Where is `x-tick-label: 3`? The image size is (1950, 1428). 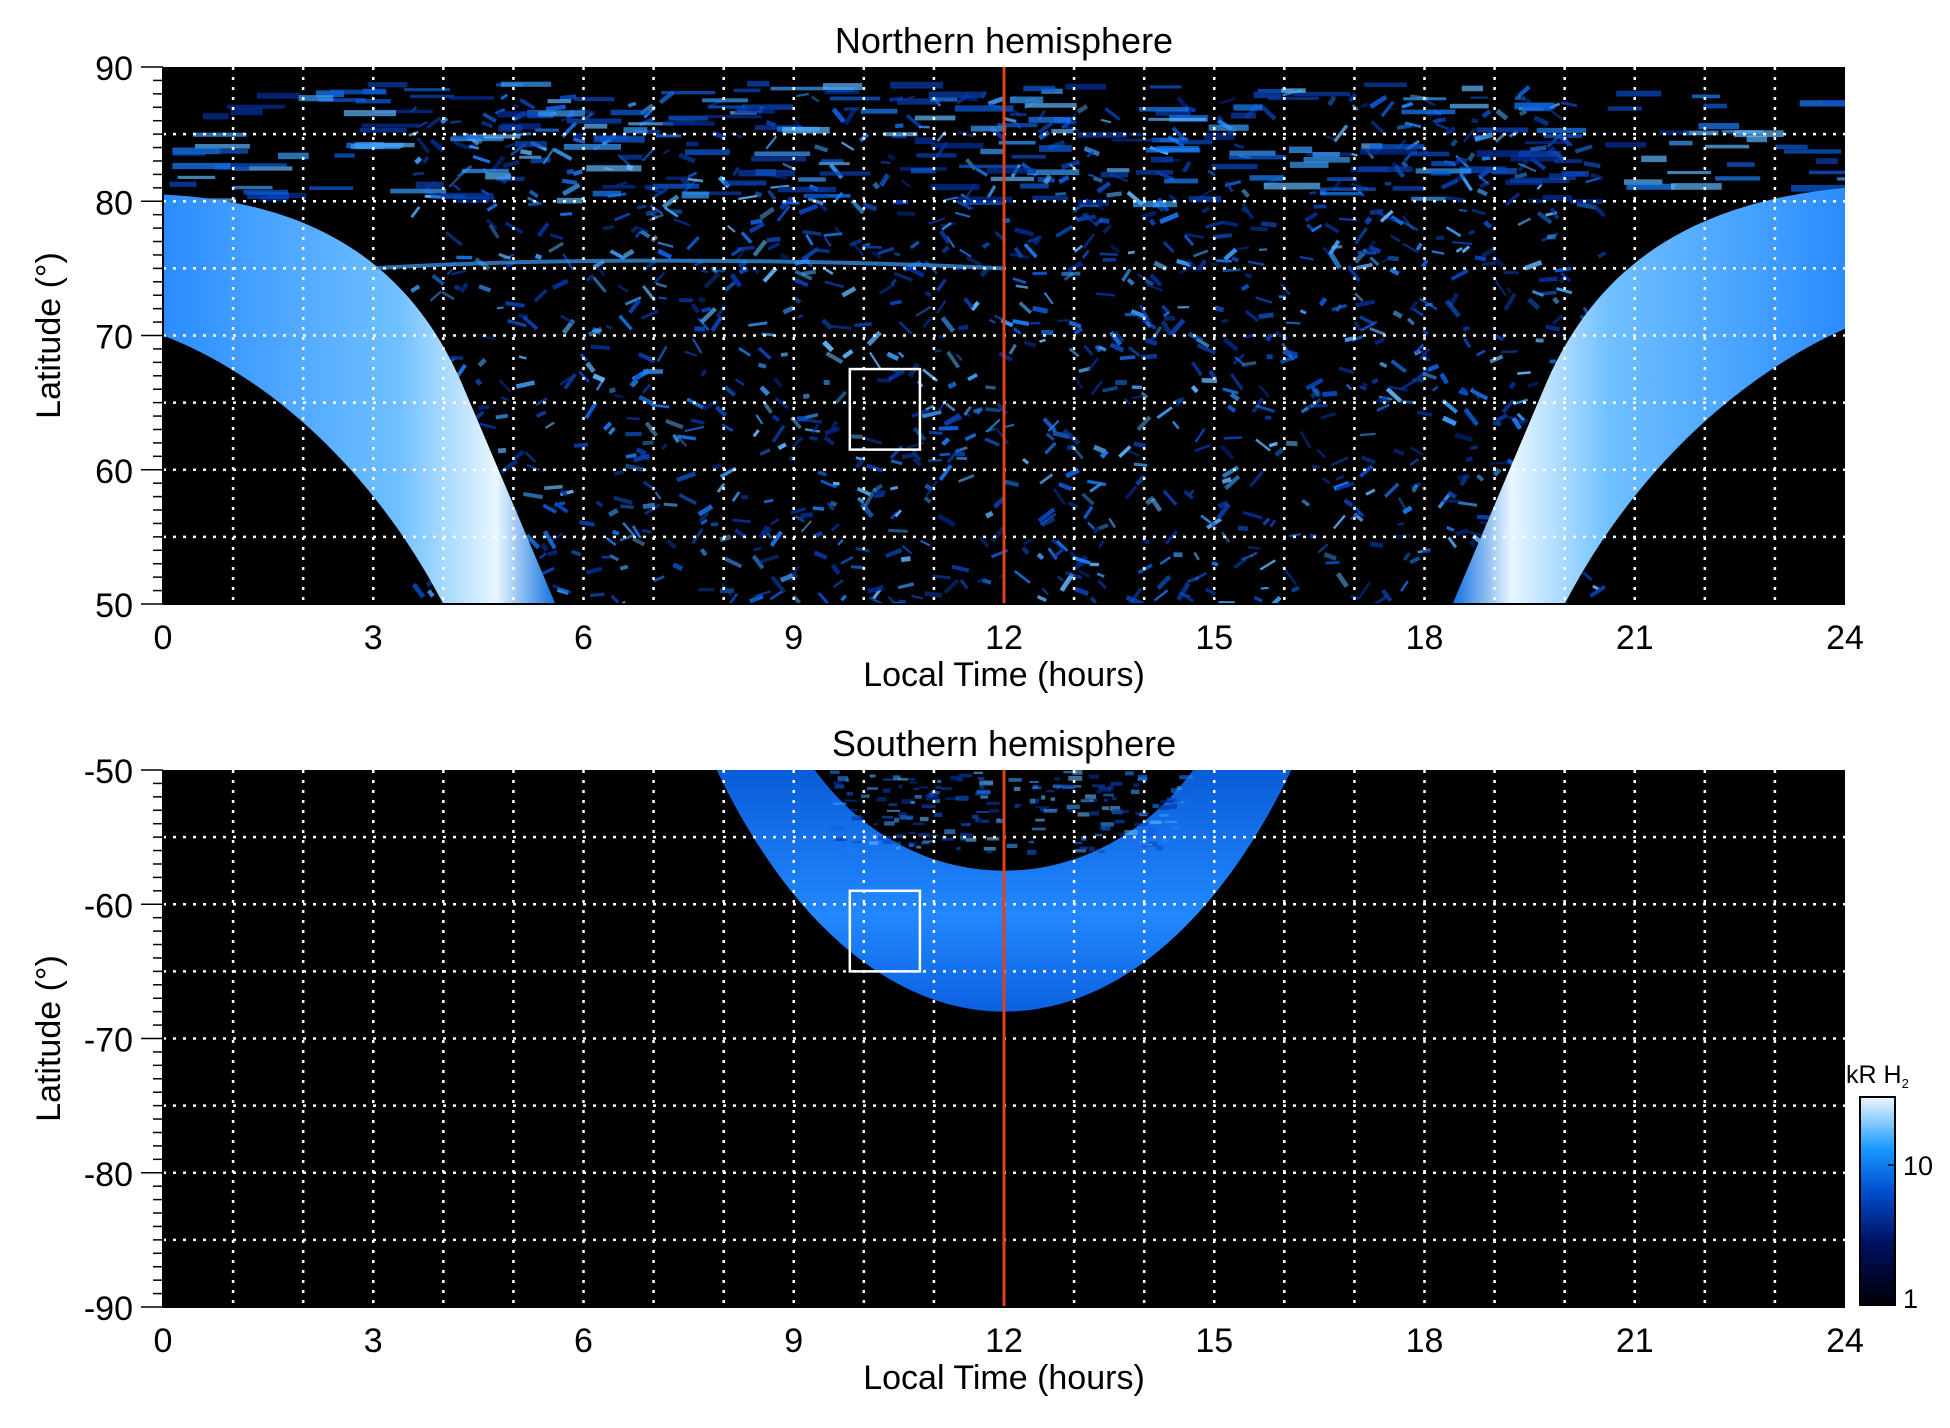
x-tick-label: 3 is located at coordinates (373, 1341).